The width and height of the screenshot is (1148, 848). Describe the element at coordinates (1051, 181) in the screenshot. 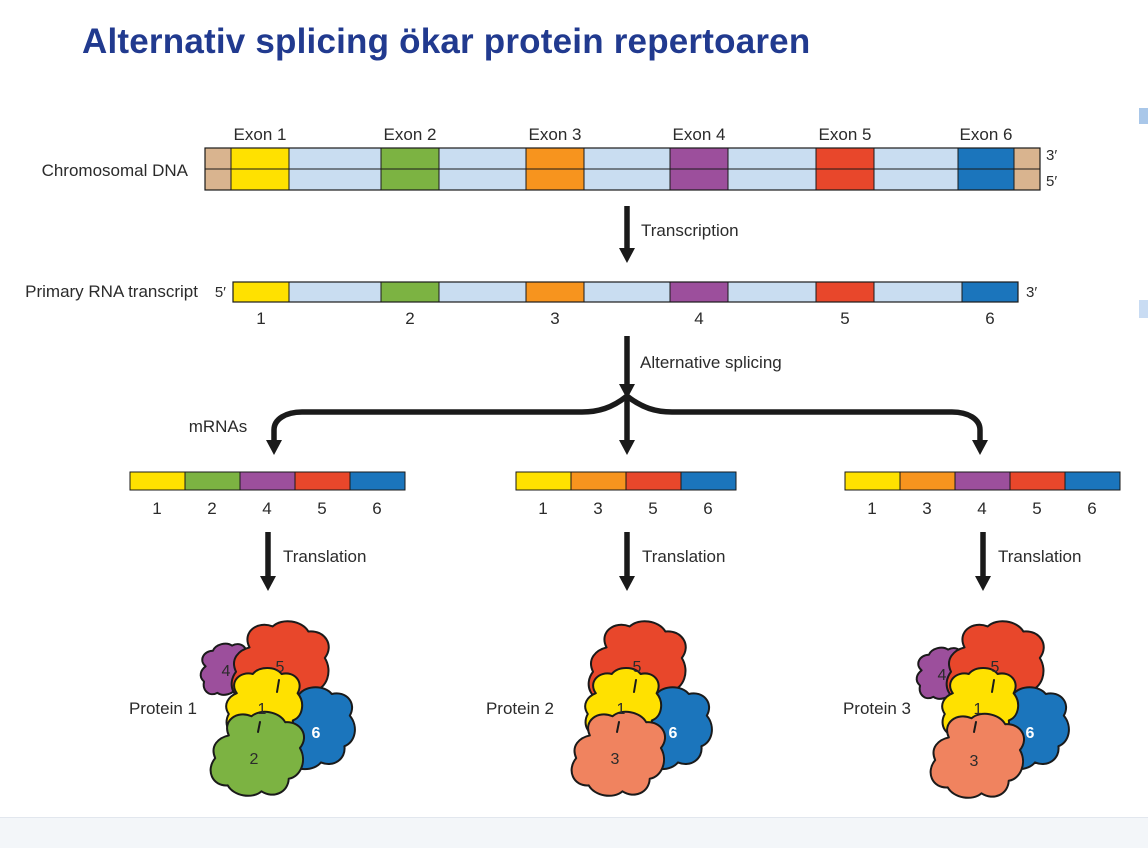

I see `dna-5prime-right: 5′` at that location.